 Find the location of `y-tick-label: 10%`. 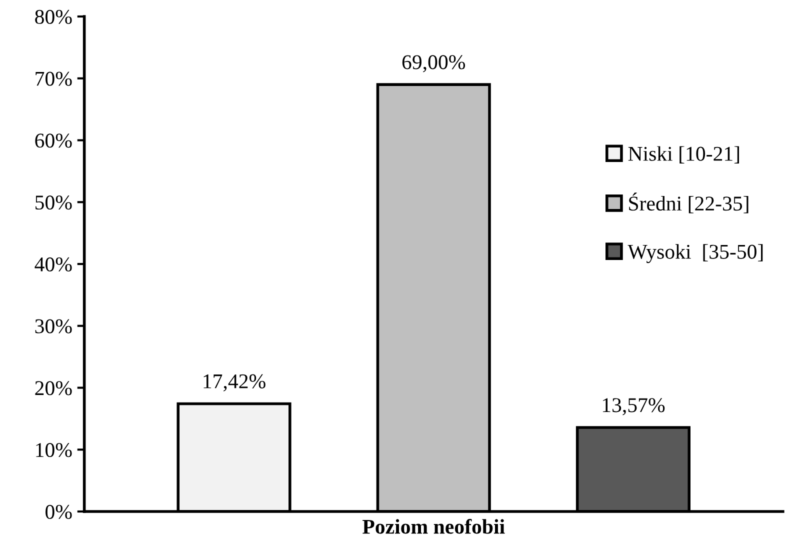

y-tick-label: 10% is located at coordinates (54, 450).